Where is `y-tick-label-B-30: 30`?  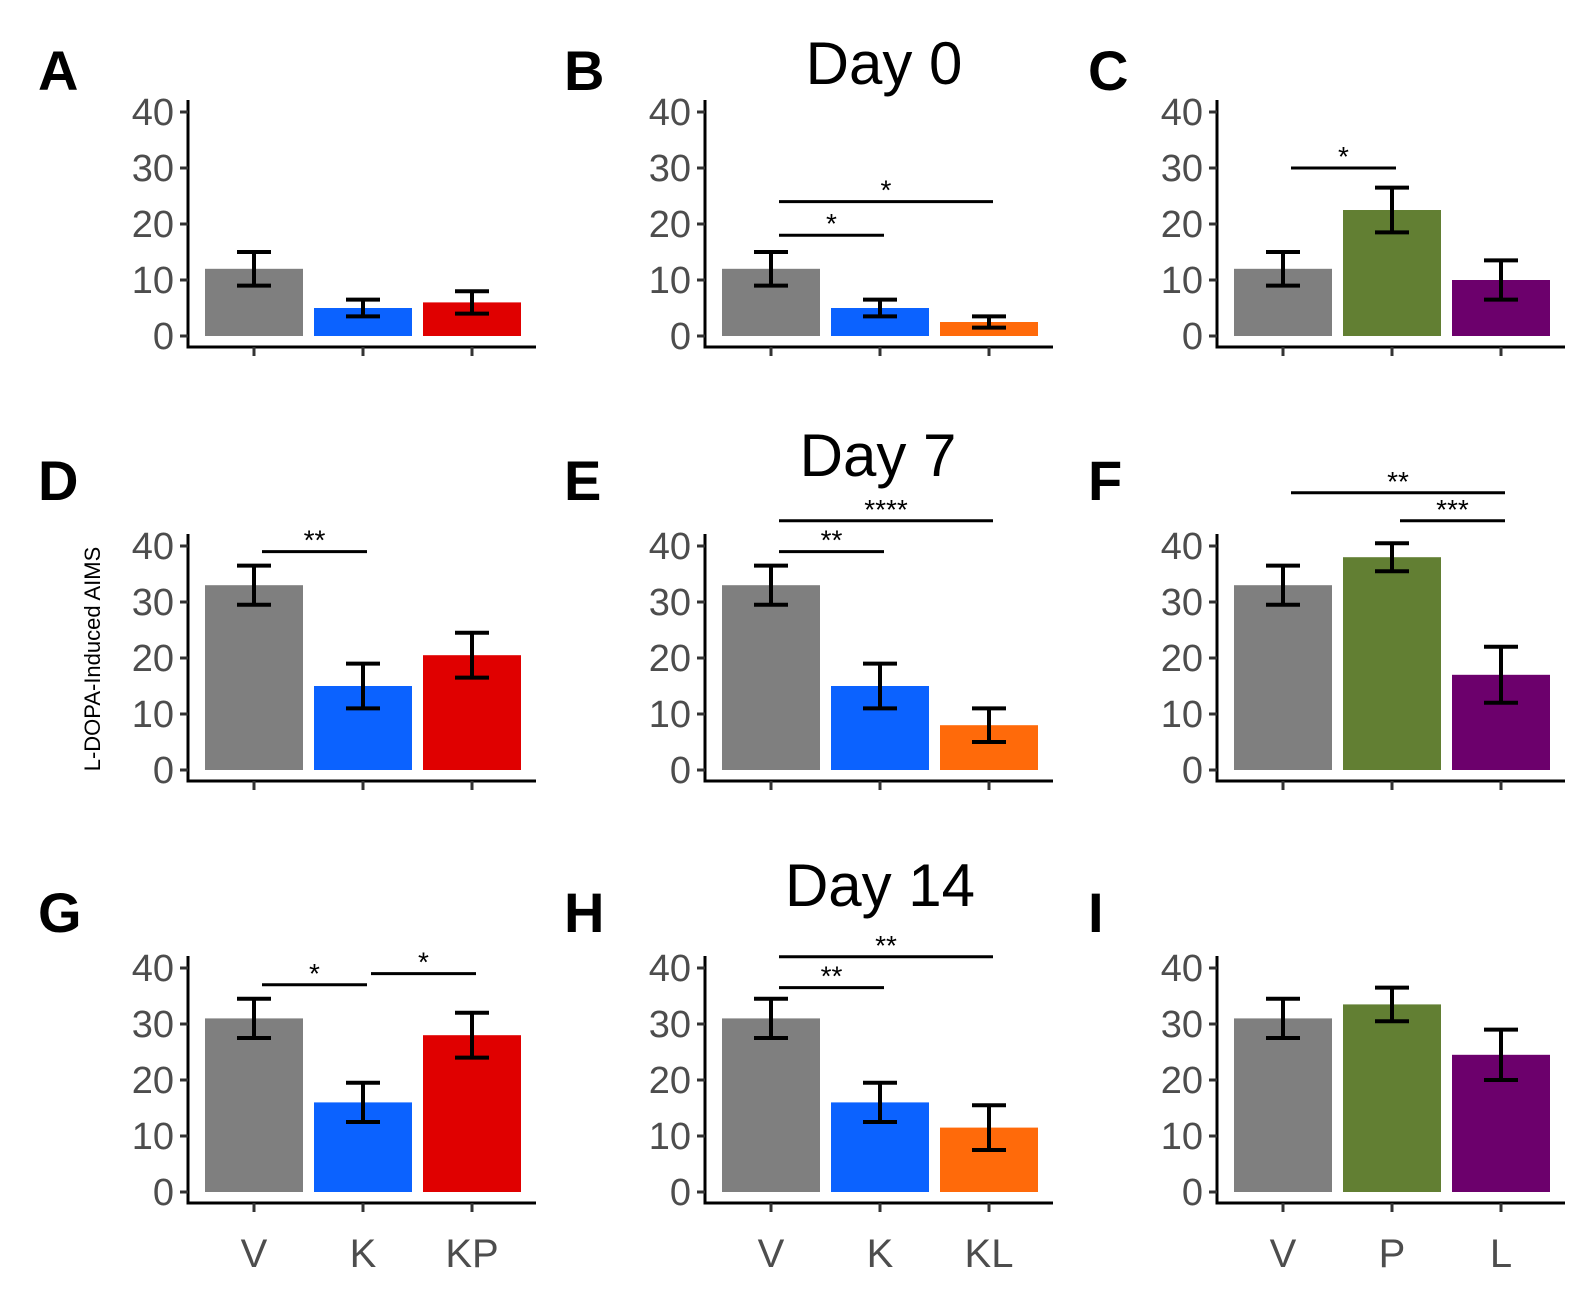 y-tick-label-B-30: 30 is located at coordinates (670, 169).